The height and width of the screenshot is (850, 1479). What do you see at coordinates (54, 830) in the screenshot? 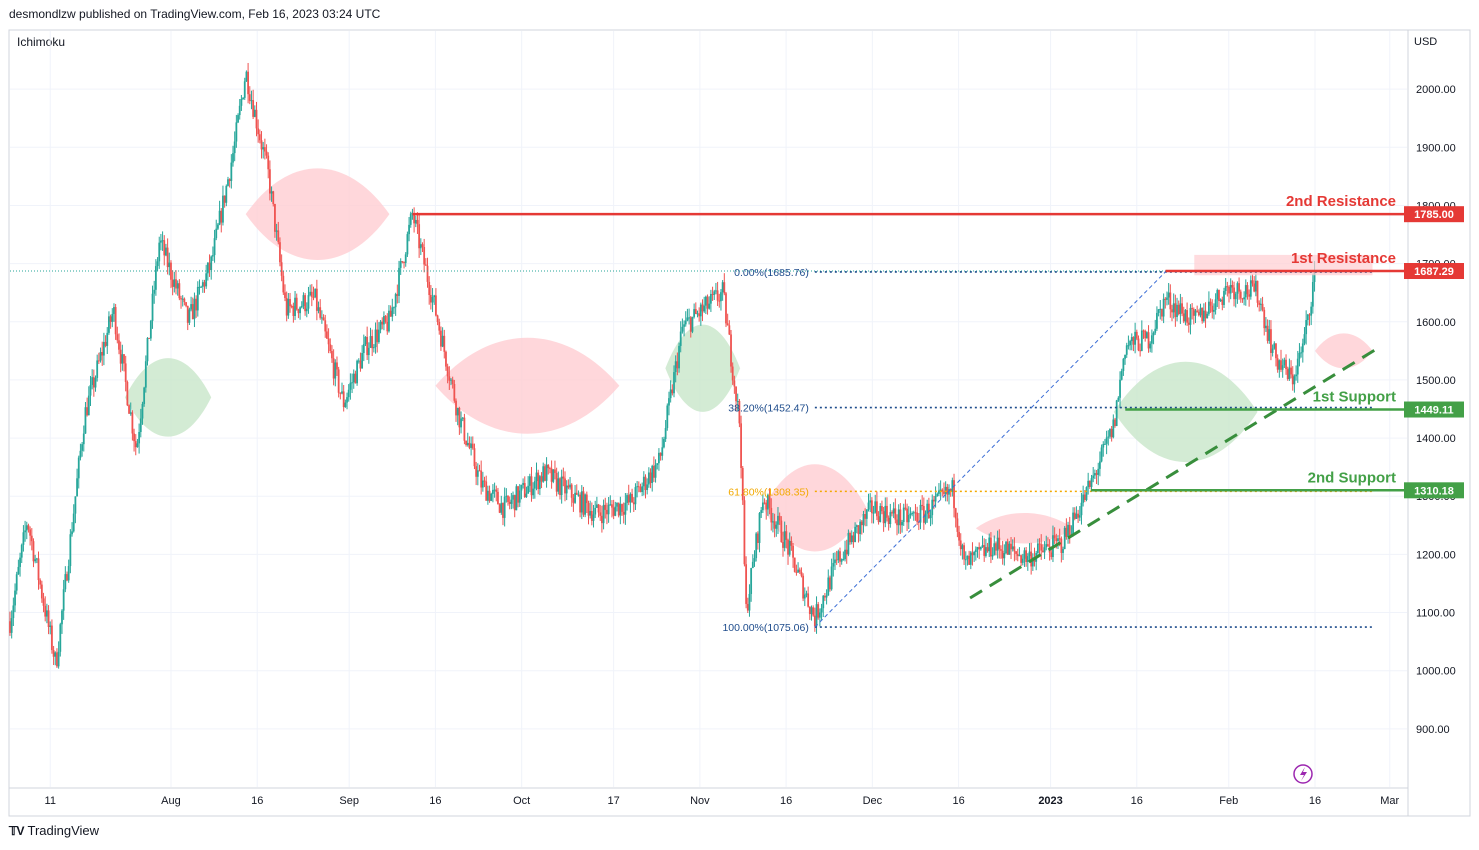
I see `tradingview-brand: 𝕋V TradingView` at bounding box center [54, 830].